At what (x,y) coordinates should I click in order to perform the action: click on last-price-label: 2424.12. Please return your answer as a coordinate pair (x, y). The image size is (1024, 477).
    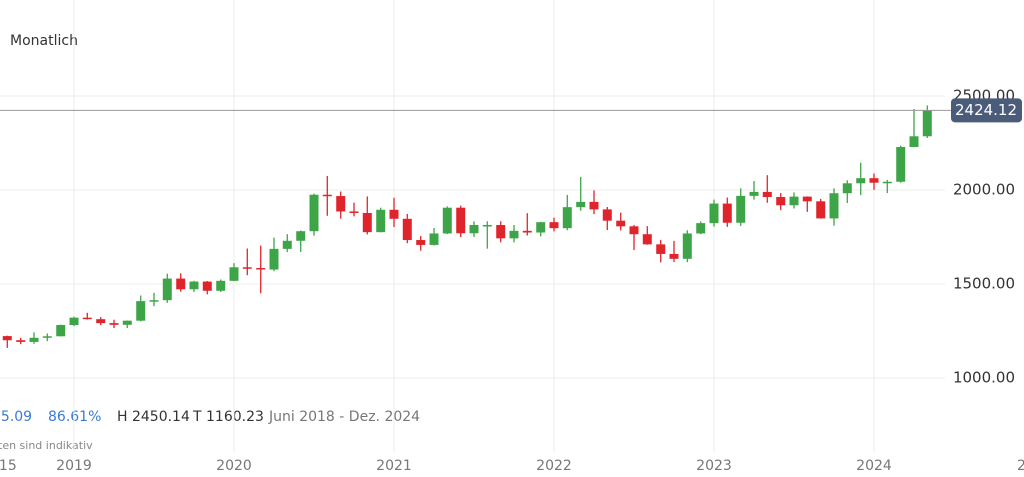
    Looking at the image, I should click on (986, 110).